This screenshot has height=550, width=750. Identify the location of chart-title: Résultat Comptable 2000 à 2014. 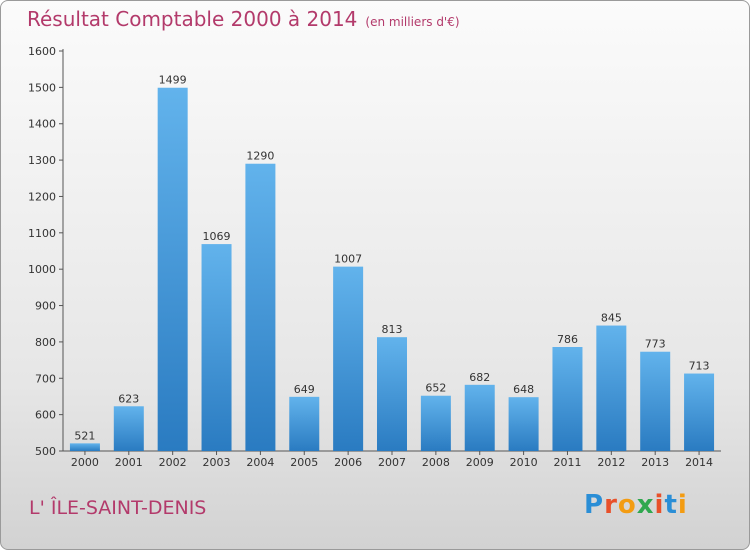
(192, 19).